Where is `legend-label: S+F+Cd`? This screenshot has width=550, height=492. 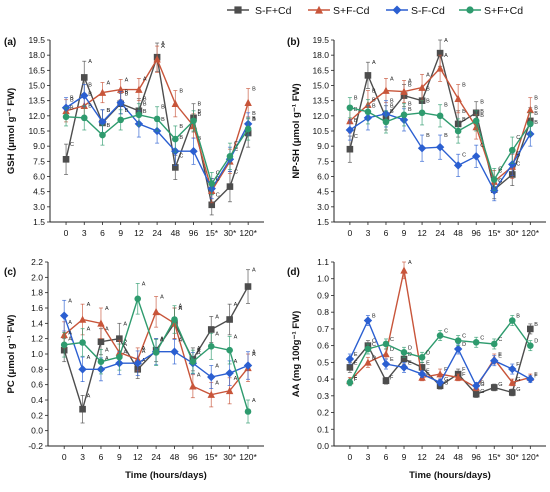
legend-label: S+F+Cd is located at coordinates (503, 11).